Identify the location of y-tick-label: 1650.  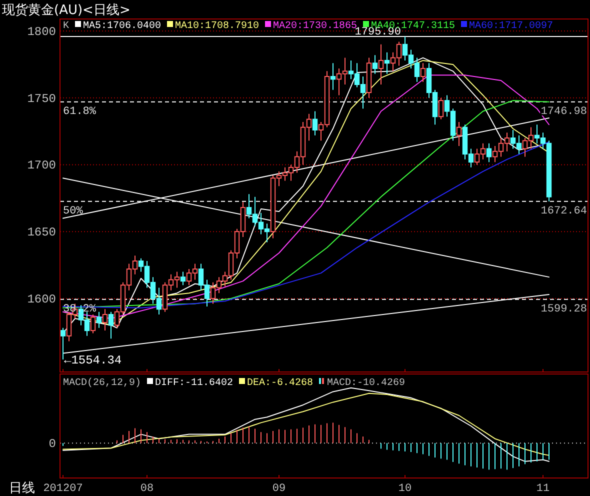
(41, 233).